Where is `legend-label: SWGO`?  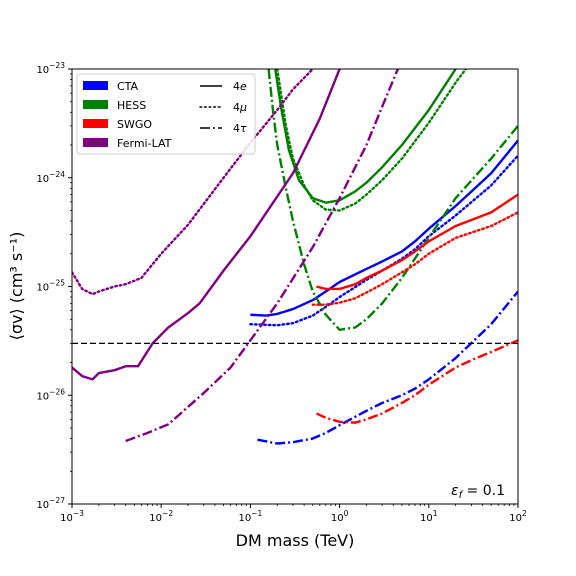 legend-label: SWGO is located at coordinates (134, 124).